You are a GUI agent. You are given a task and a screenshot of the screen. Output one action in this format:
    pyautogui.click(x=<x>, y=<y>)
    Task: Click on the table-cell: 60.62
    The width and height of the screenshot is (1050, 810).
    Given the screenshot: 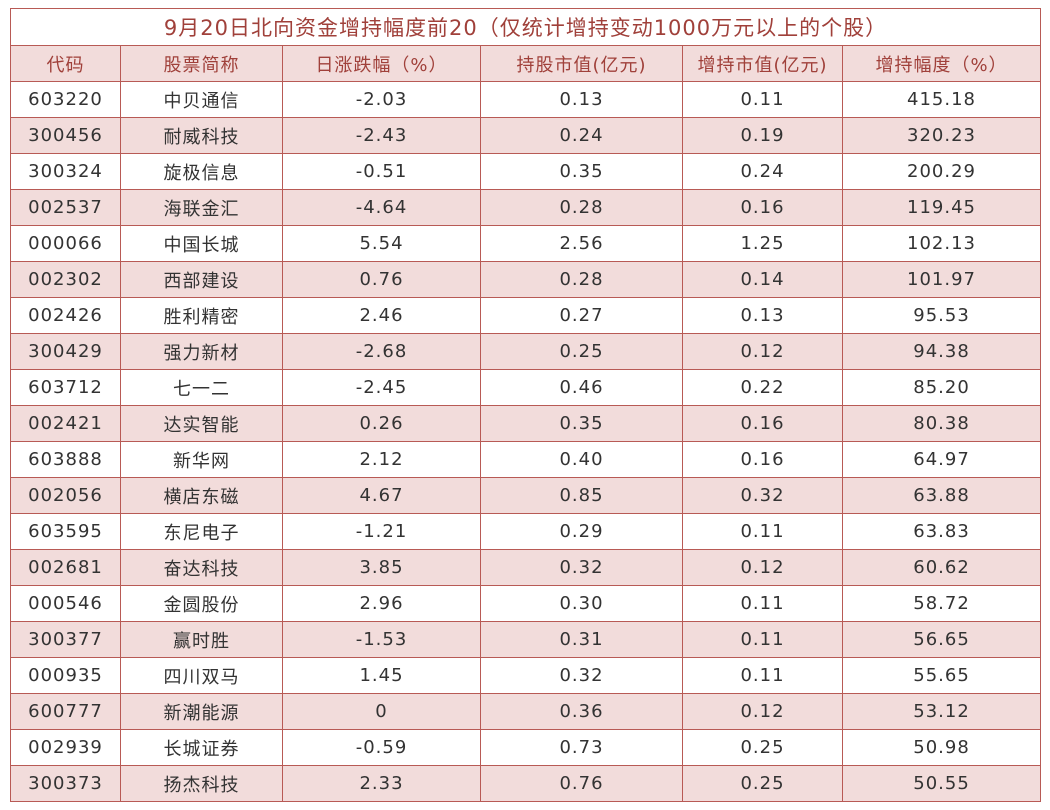 What is the action you would take?
    pyautogui.click(x=941, y=567)
    